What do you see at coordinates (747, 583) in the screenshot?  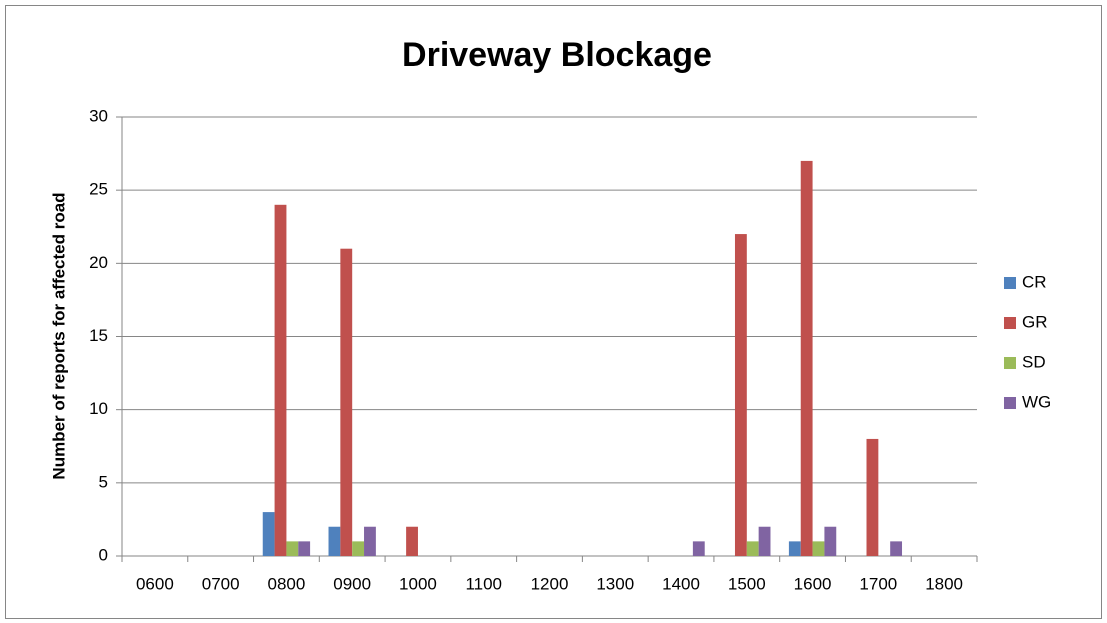 I see `x-tick-label: 1500` at bounding box center [747, 583].